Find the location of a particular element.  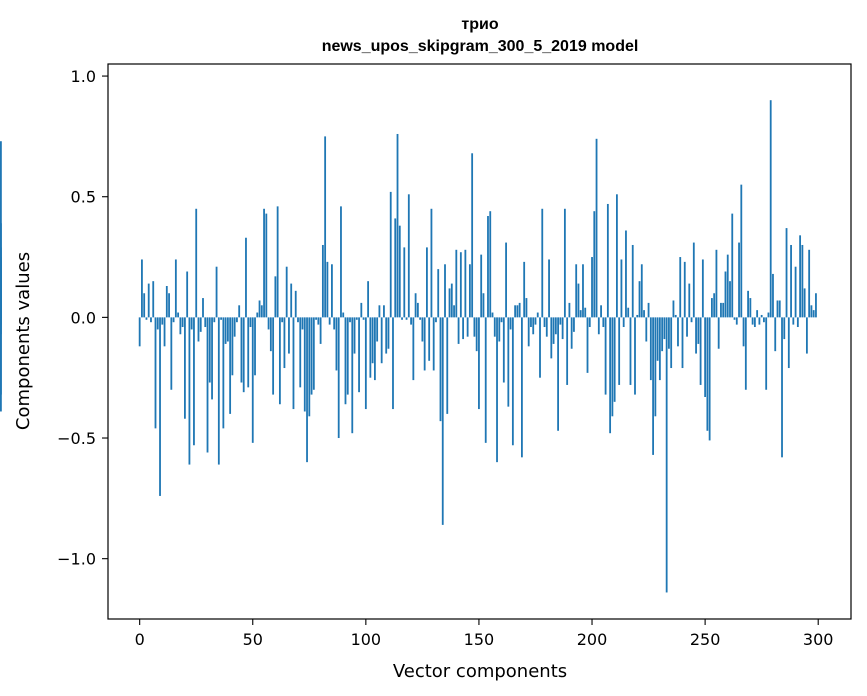

x-tick-label: 0 is located at coordinates (140, 639).